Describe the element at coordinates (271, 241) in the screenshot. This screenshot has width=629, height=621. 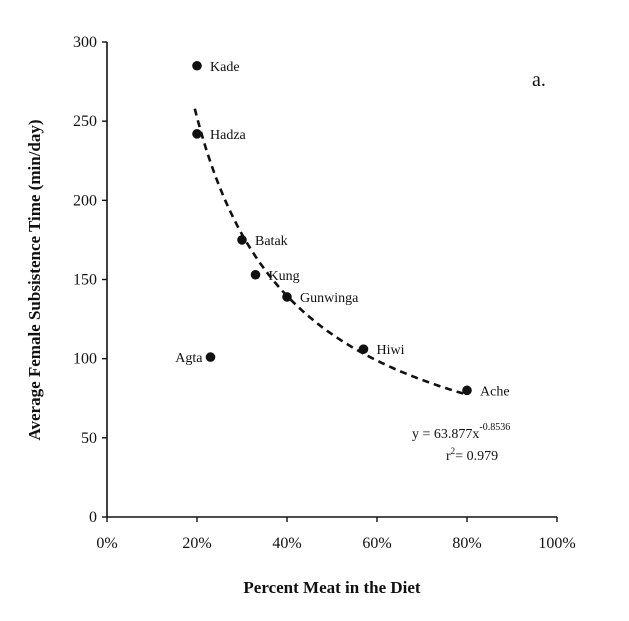
I see `point-label: Batak` at that location.